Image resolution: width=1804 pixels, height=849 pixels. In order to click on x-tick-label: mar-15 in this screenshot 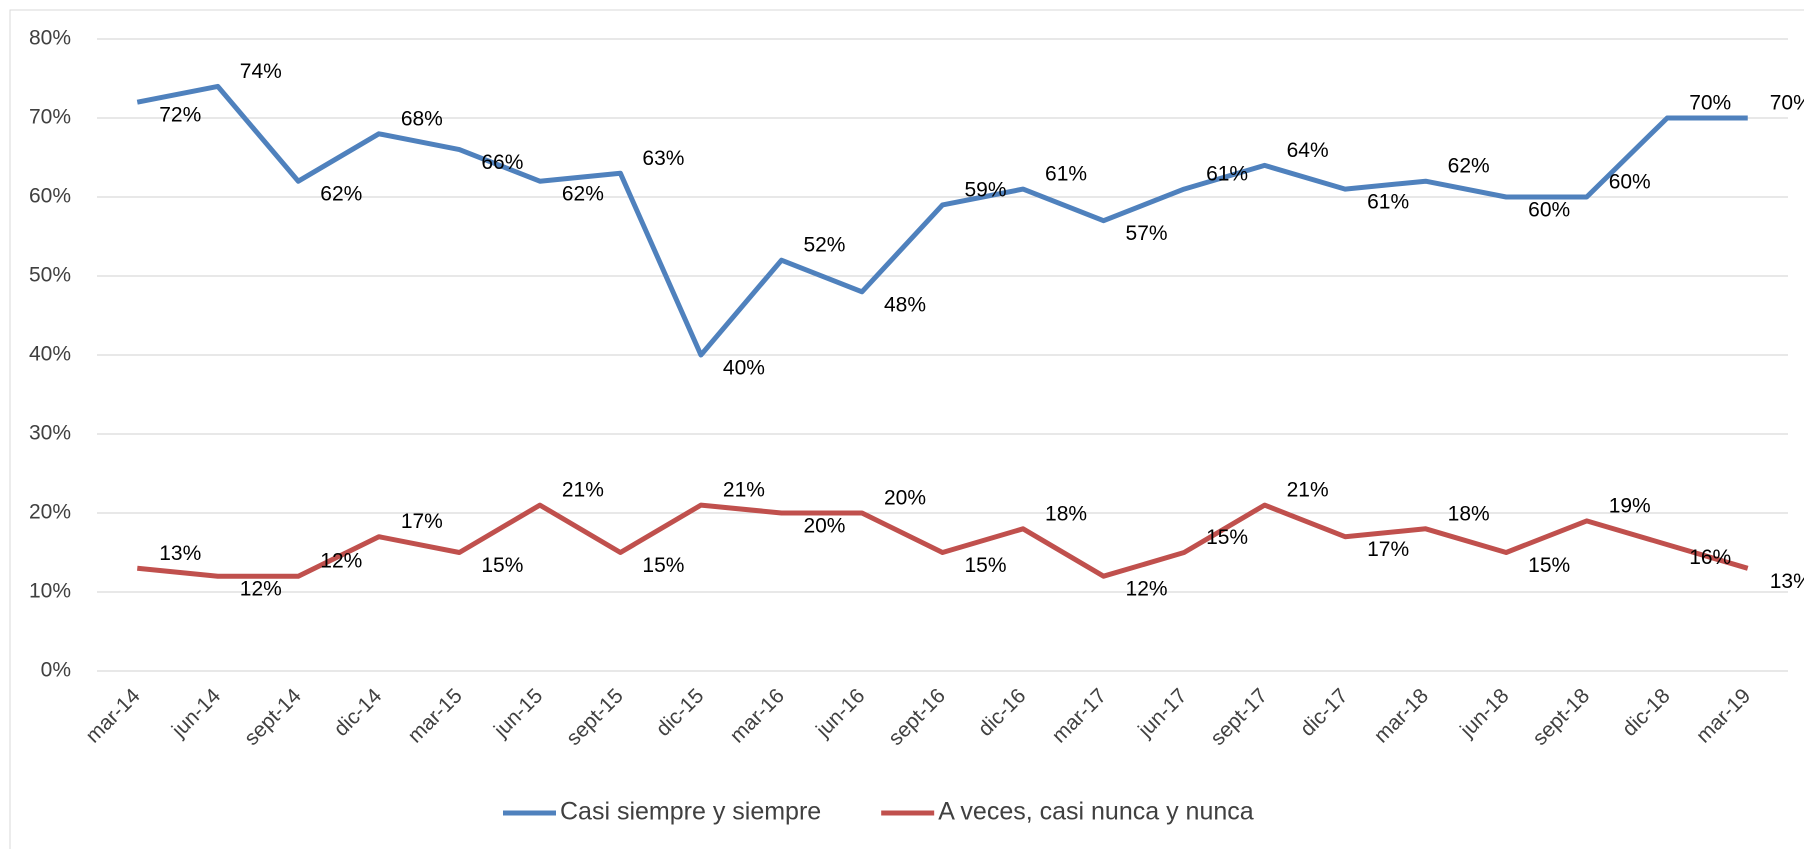, I will do `click(435, 715)`.